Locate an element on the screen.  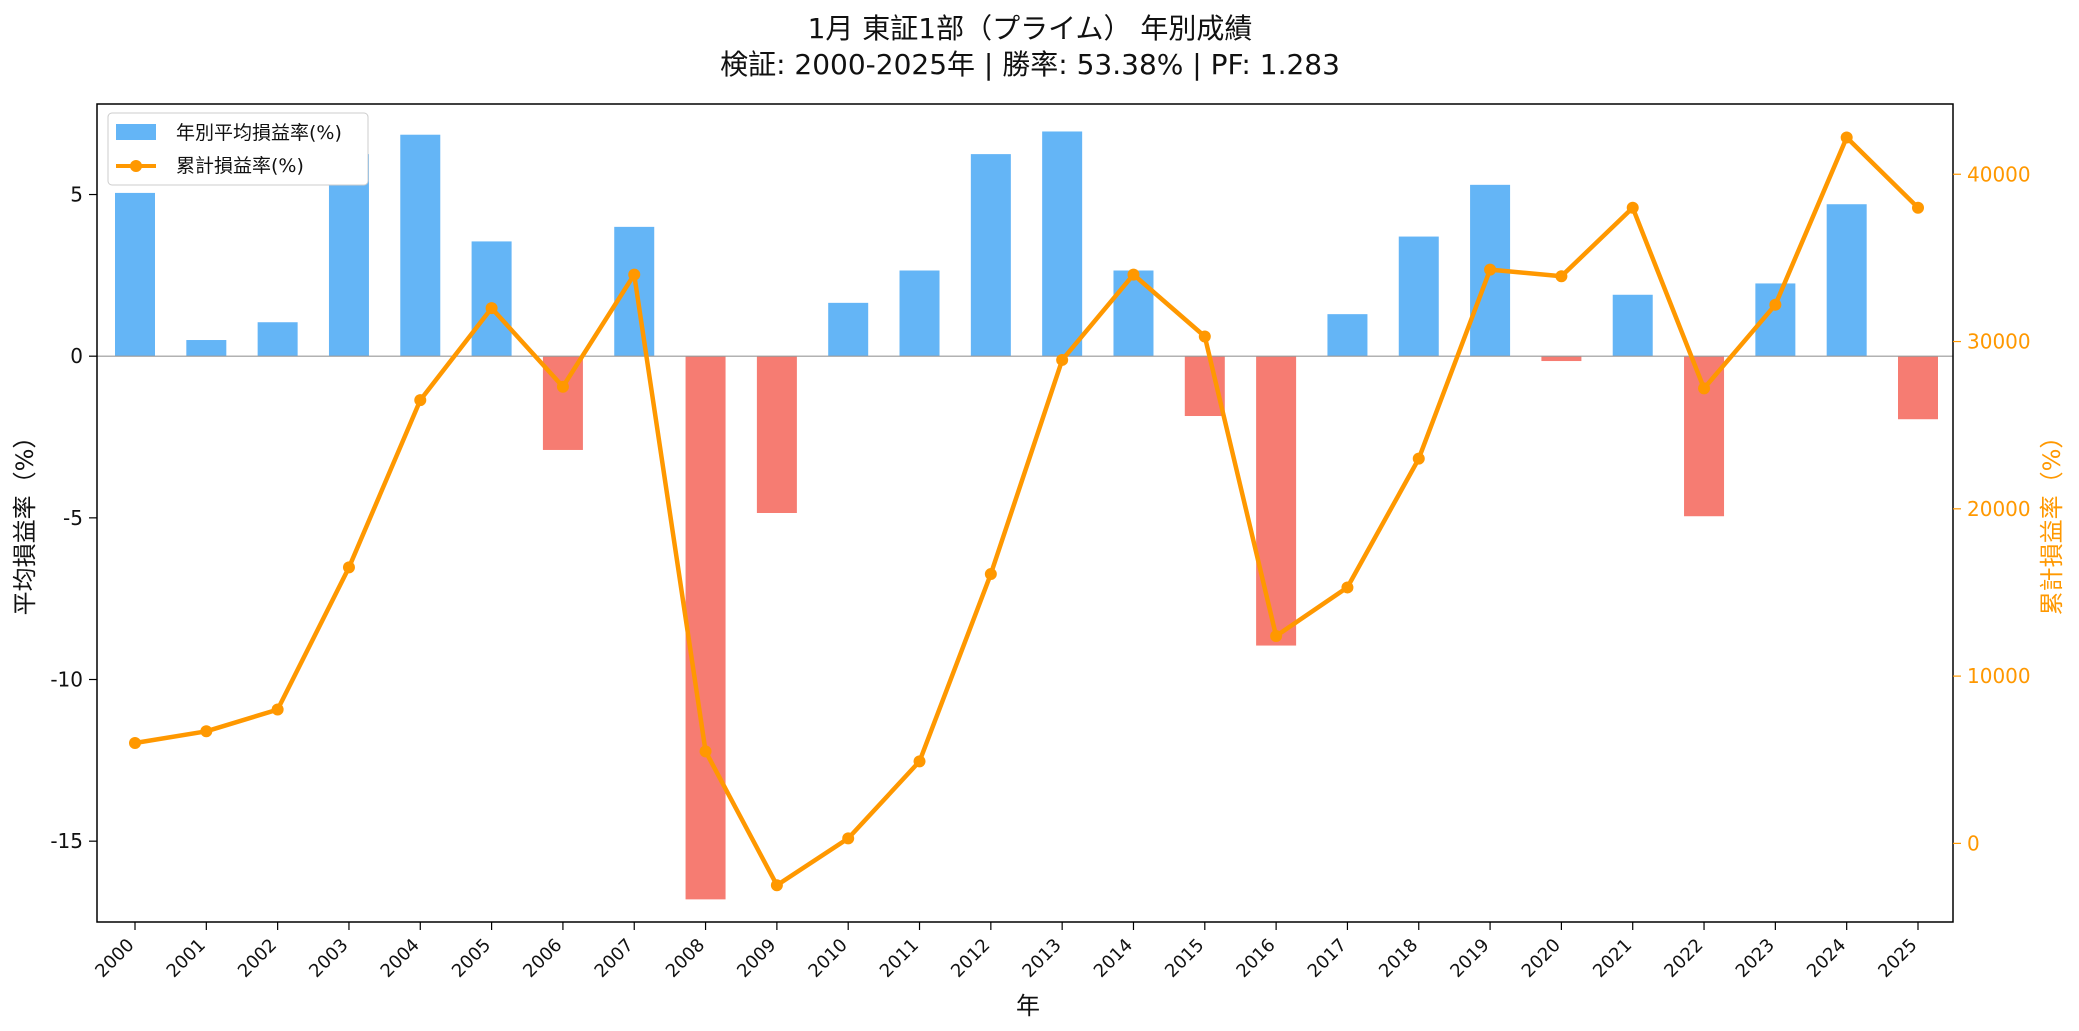
x-tick-label-2001: 2001 is located at coordinates (186, 958).